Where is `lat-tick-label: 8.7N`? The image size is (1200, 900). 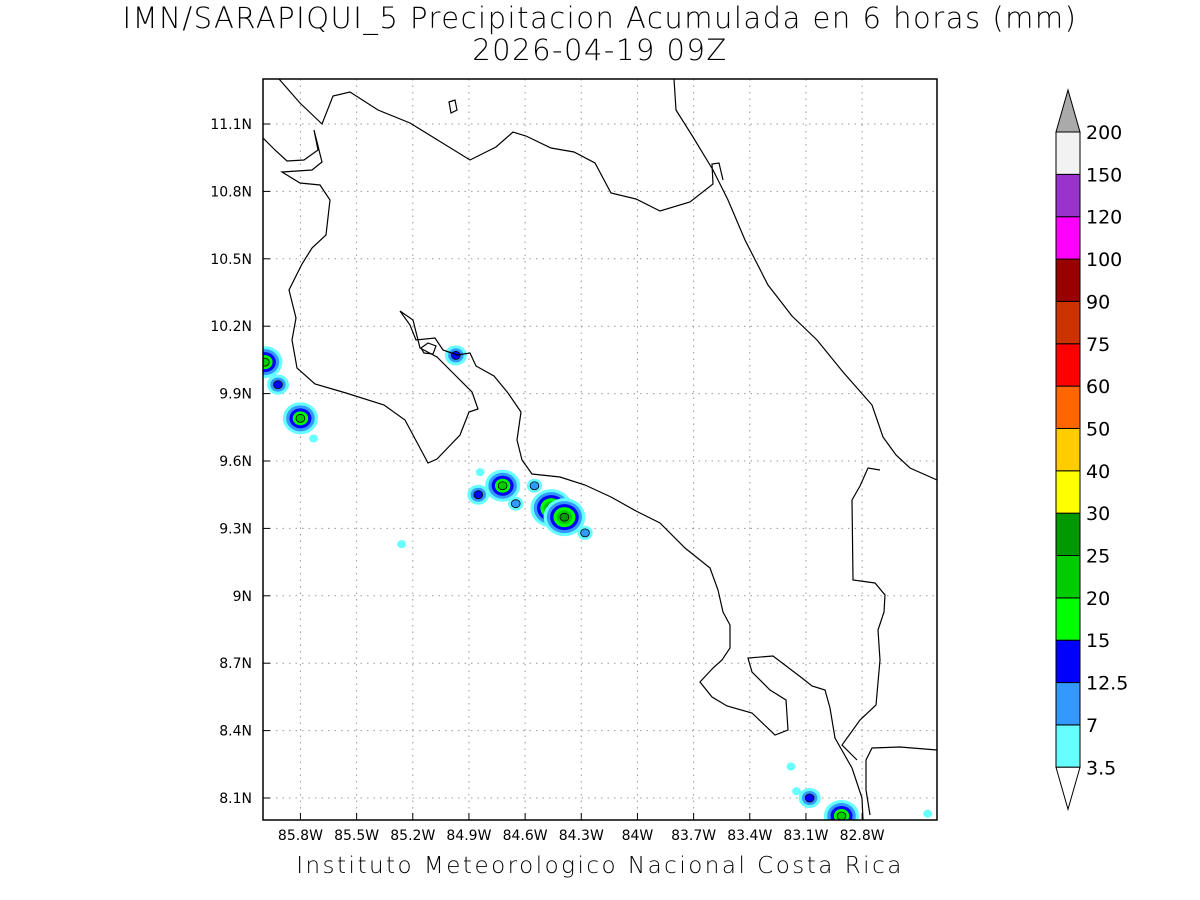 lat-tick-label: 8.7N is located at coordinates (235, 664).